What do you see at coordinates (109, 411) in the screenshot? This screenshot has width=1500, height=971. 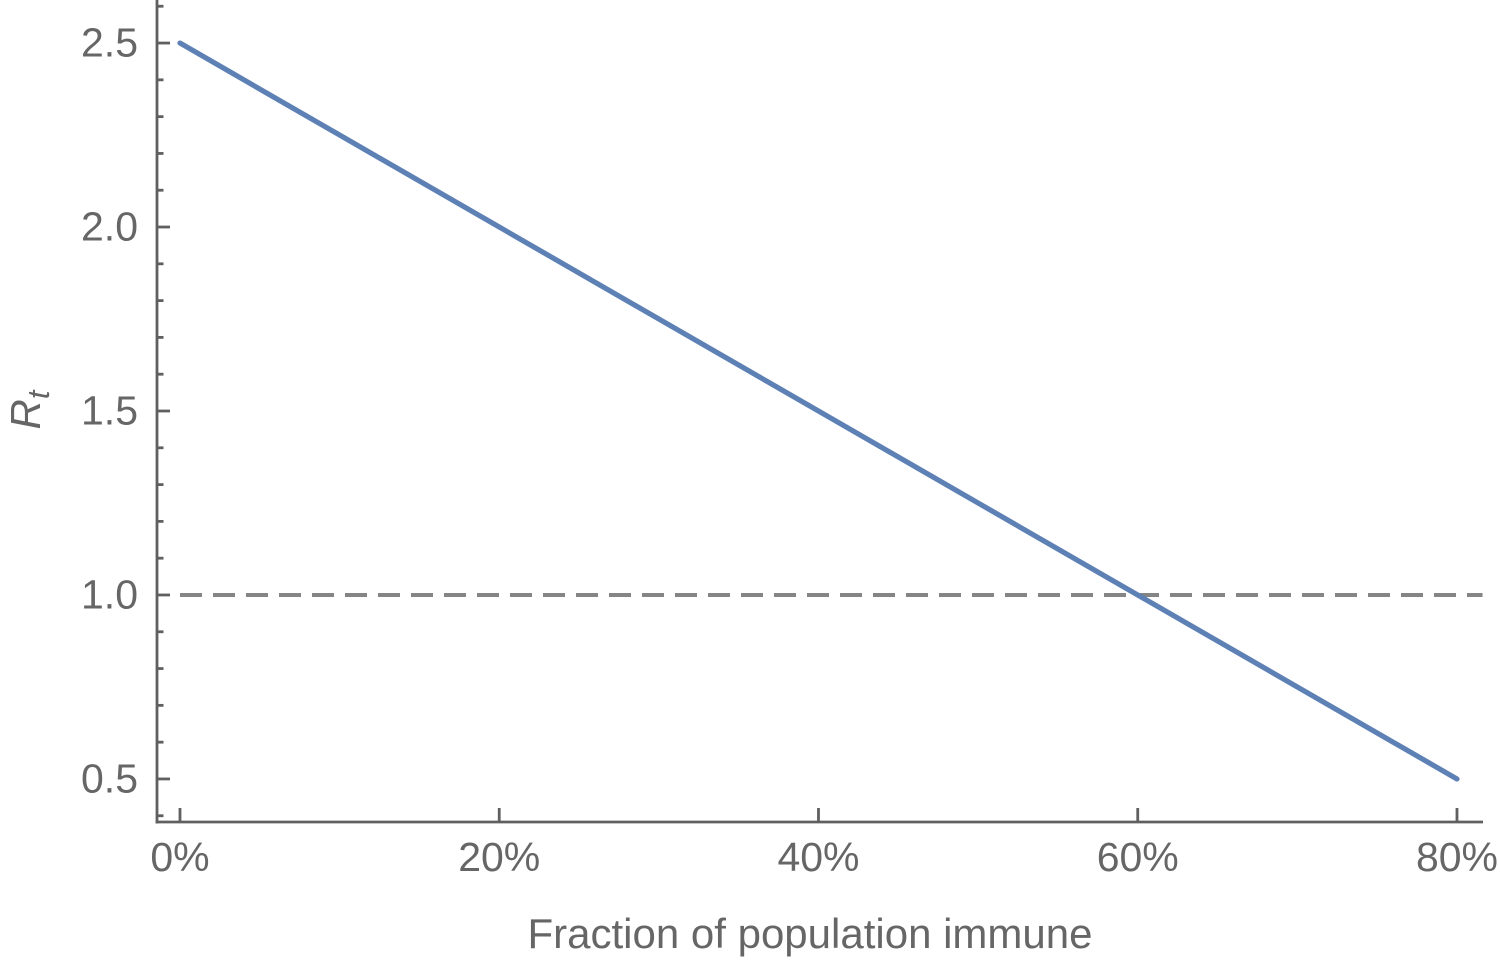 I see `y-tick-label: 1.5` at bounding box center [109, 411].